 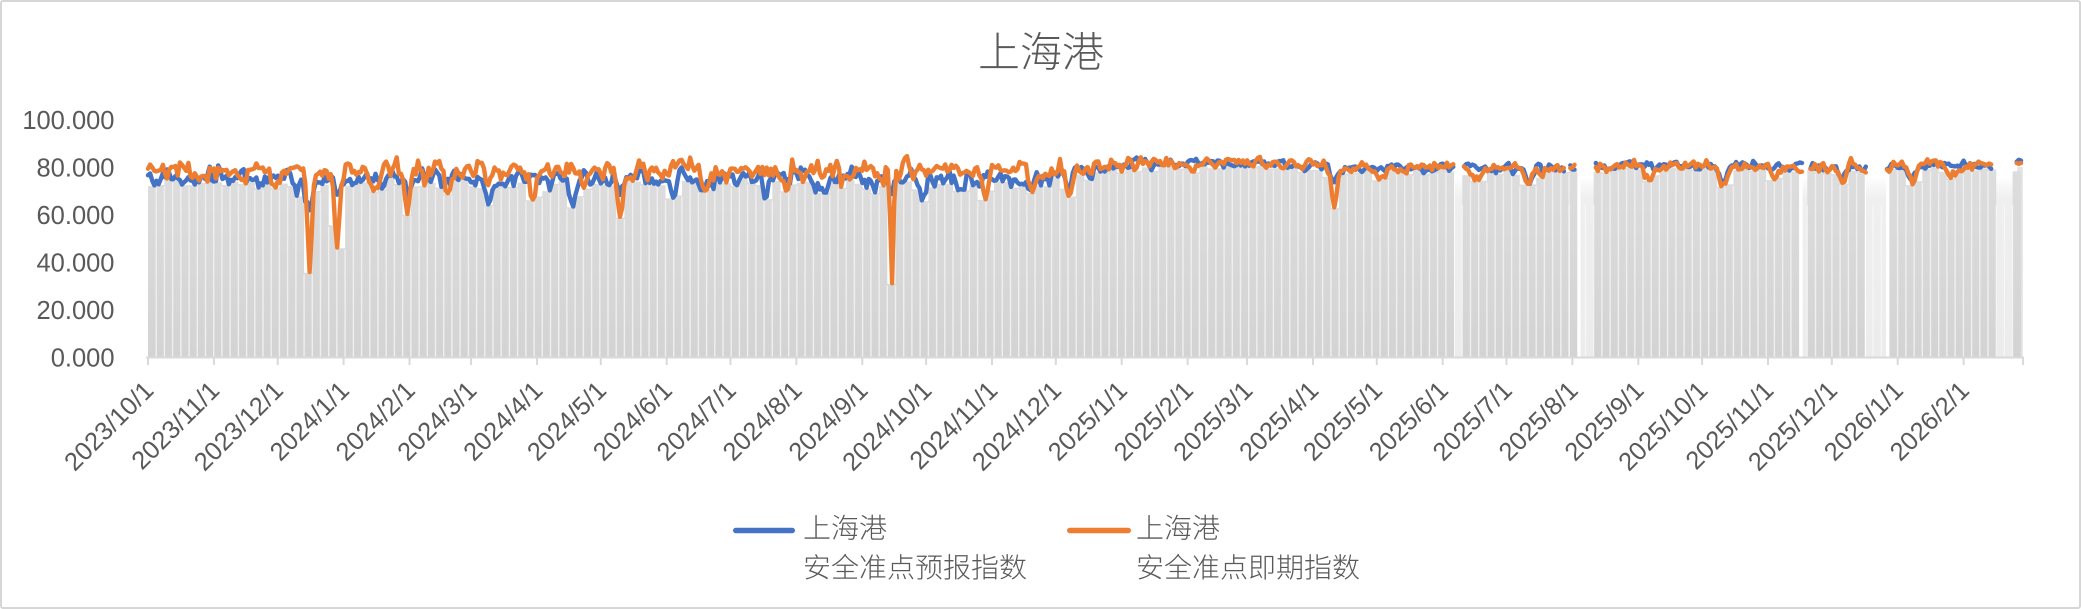 What do you see at coordinates (68, 121) in the screenshot?
I see `svg-text: 100.000` at bounding box center [68, 121].